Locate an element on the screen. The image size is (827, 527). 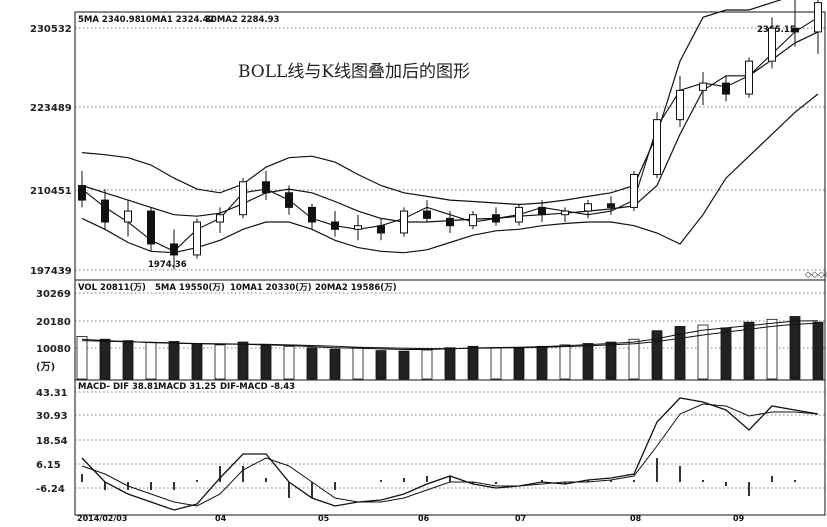
macd-header-macd: MACD 31.25 is located at coordinates (187, 387).